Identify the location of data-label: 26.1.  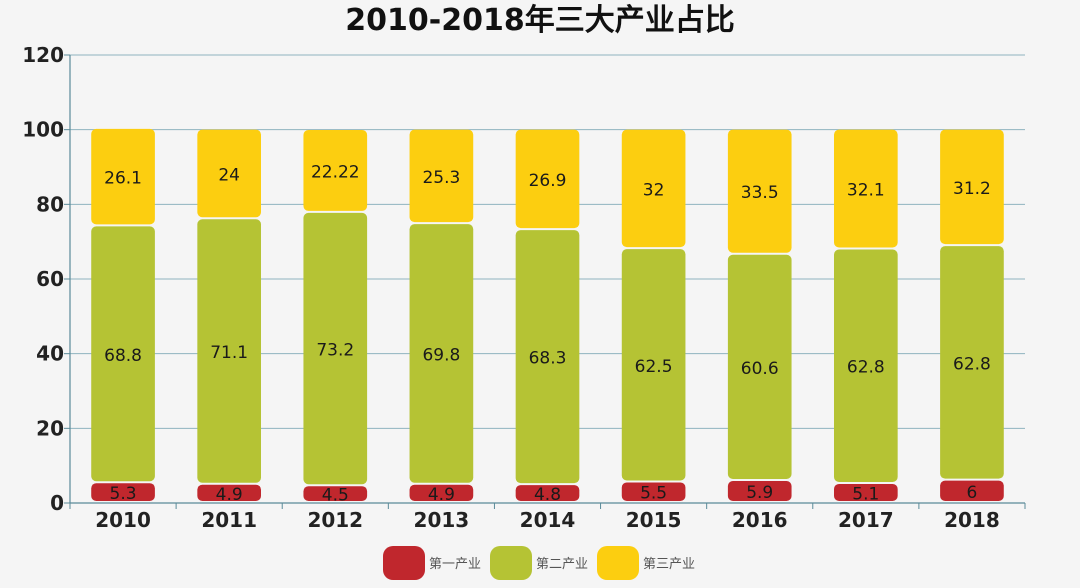
(123, 179).